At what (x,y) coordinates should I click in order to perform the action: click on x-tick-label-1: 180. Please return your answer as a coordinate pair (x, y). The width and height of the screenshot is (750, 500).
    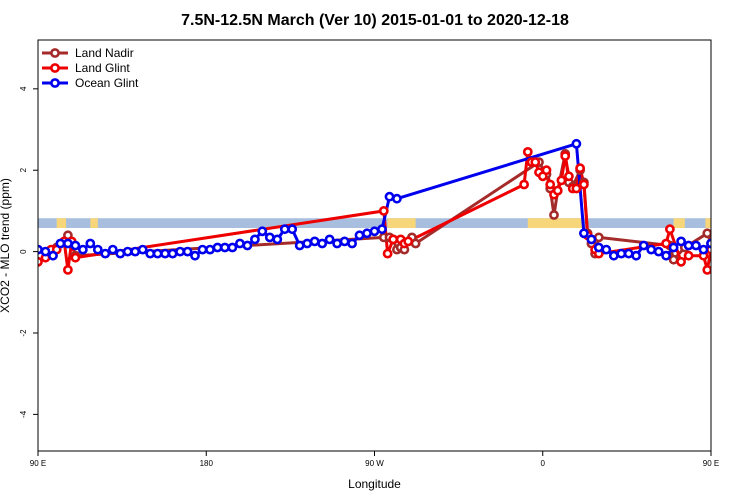
    Looking at the image, I should click on (207, 463).